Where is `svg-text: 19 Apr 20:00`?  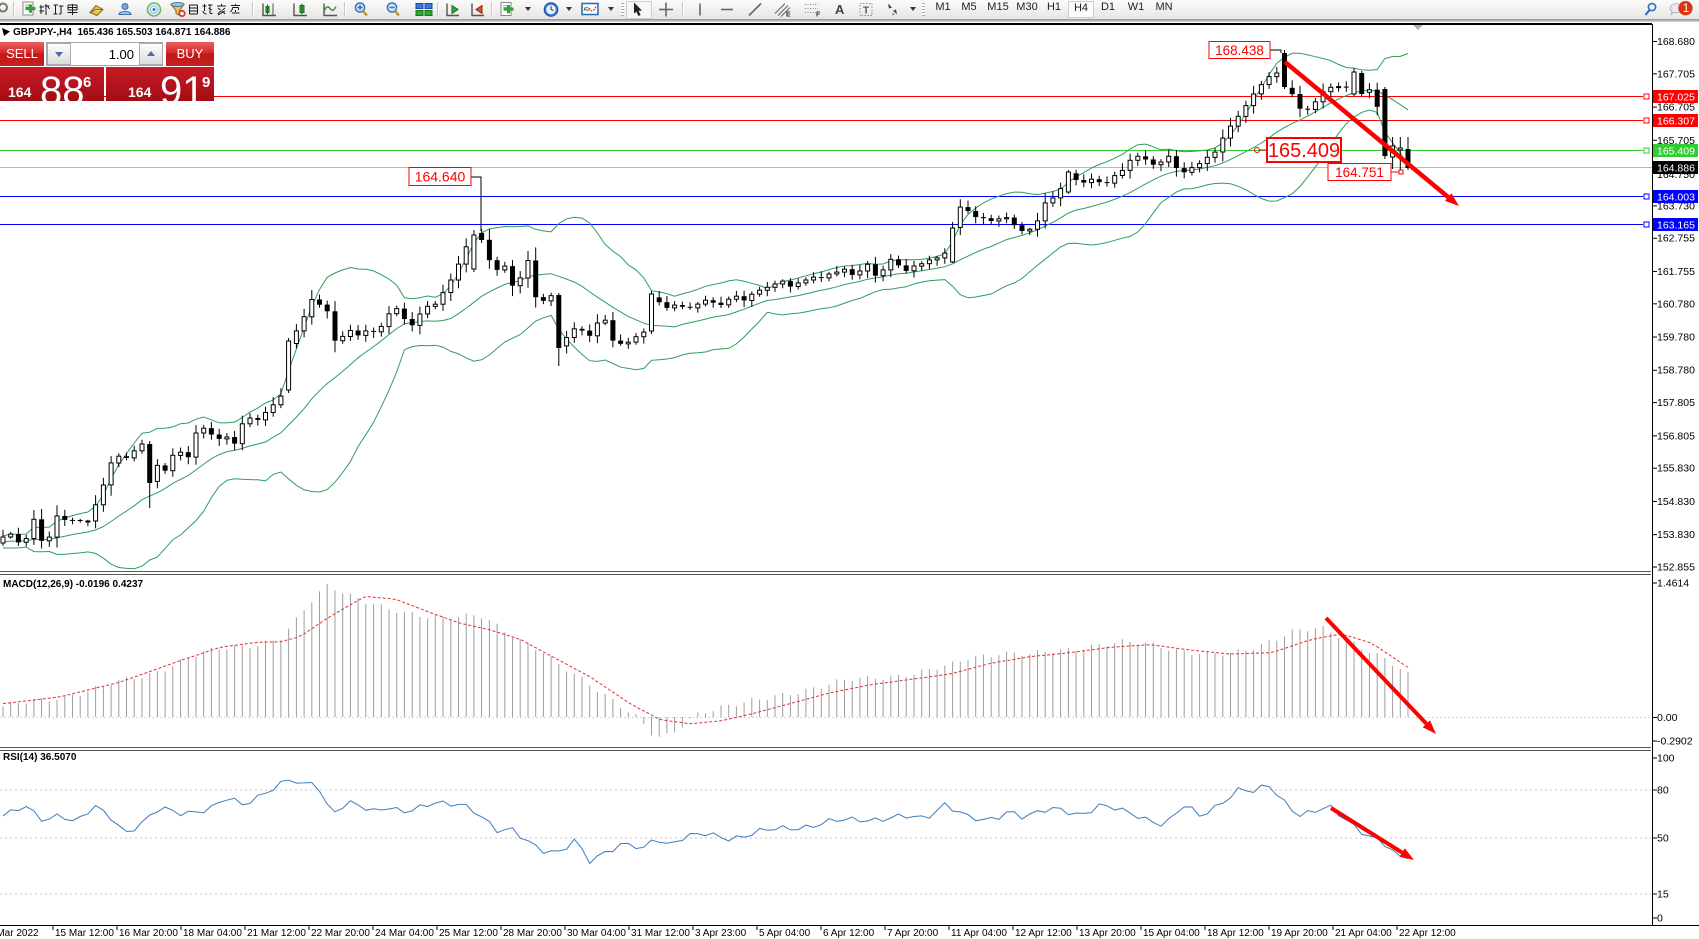
svg-text: 19 Apr 20:00 is located at coordinates (1299, 933).